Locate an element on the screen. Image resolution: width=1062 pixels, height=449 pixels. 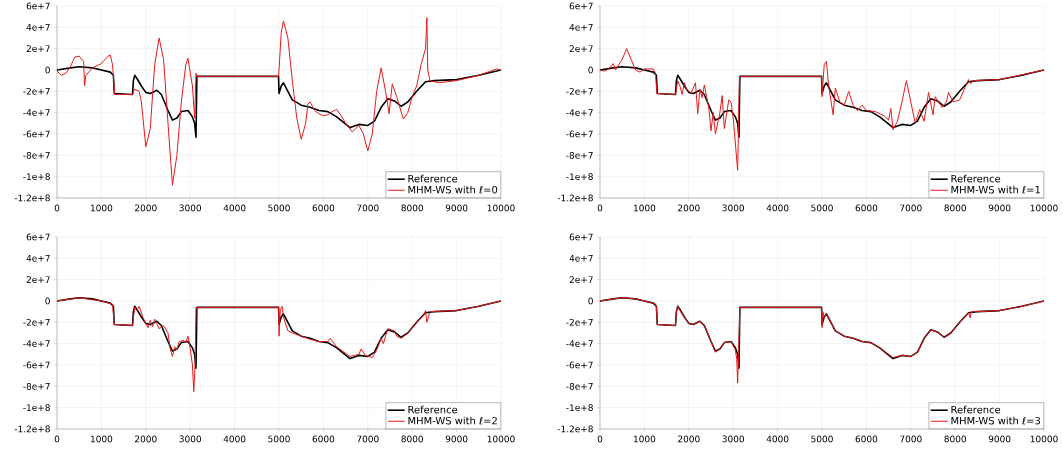
legend-label: MHM-WS with ℓ=3 is located at coordinates (996, 420).